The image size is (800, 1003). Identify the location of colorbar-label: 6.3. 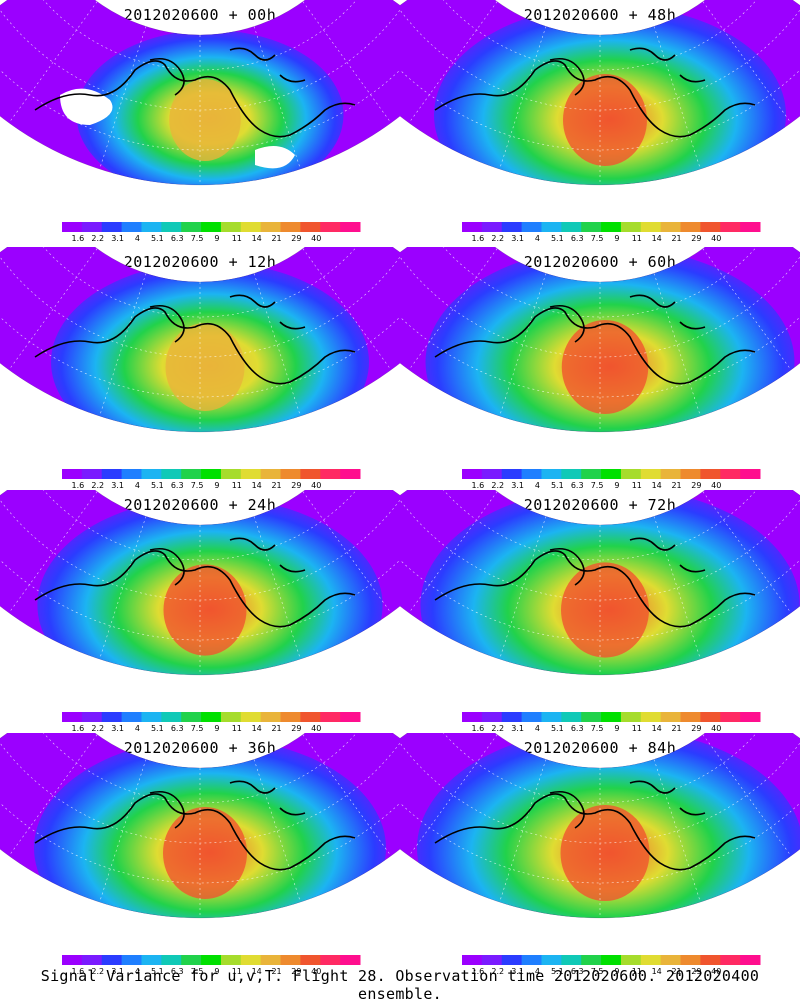
(577, 971).